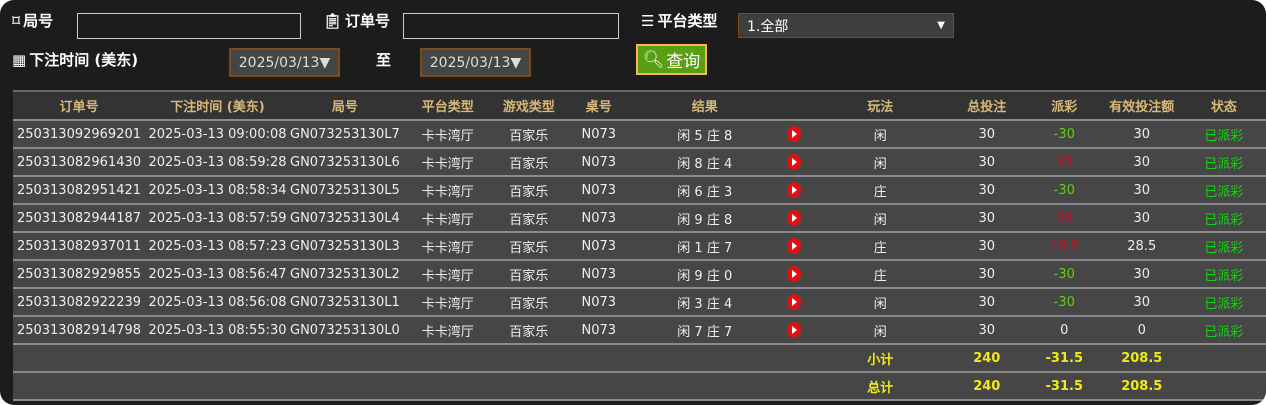 Image resolution: width=1266 pixels, height=405 pixels. Describe the element at coordinates (333, 20) in the screenshot. I see `clipboard-icon: 📋︎` at that location.